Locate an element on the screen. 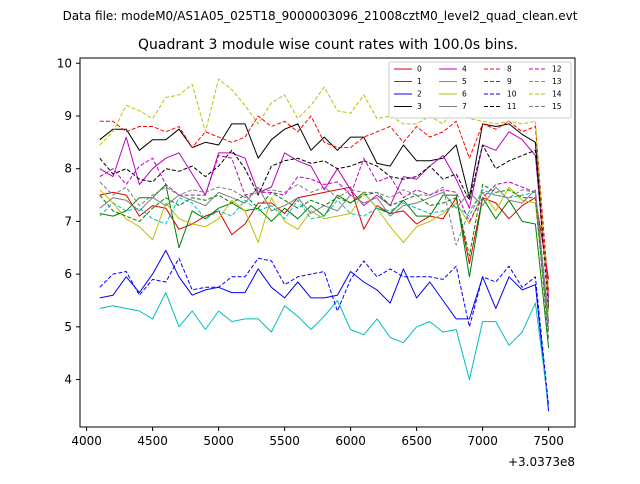 The image size is (640, 484). legend-label-14: 14 is located at coordinates (557, 94).